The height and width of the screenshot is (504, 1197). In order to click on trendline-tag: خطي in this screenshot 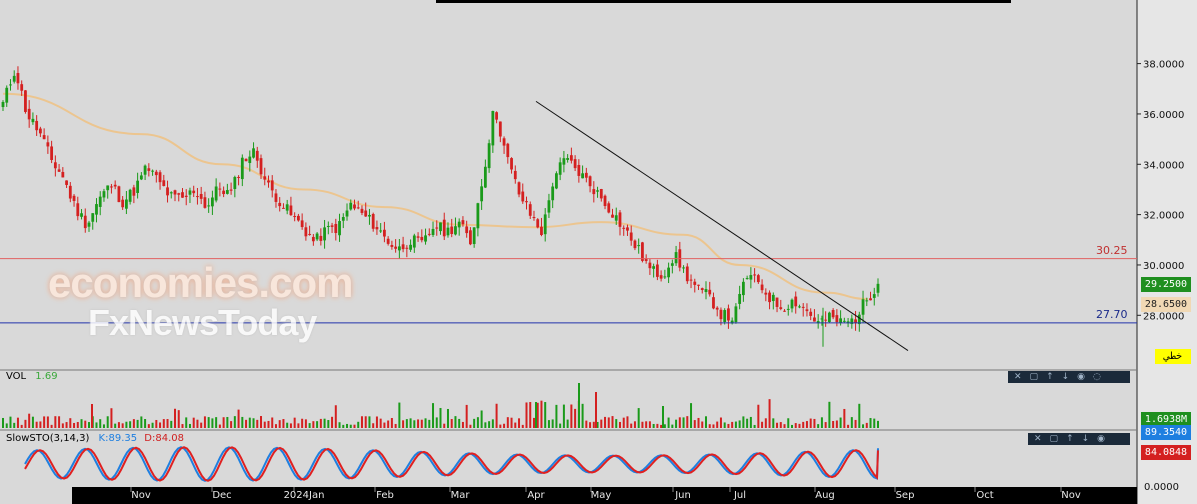, I will do `click(1173, 356)`.